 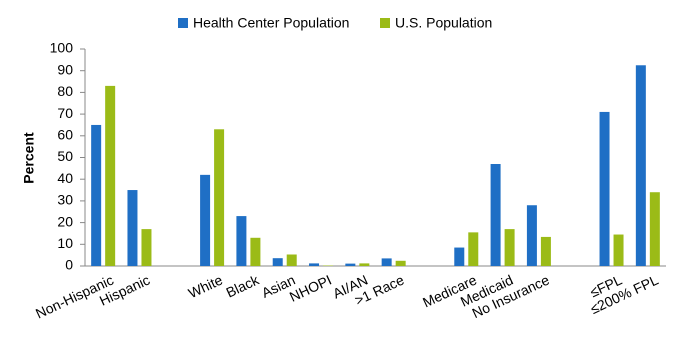 I want to click on y-tick-label: 40, so click(x=65, y=178).